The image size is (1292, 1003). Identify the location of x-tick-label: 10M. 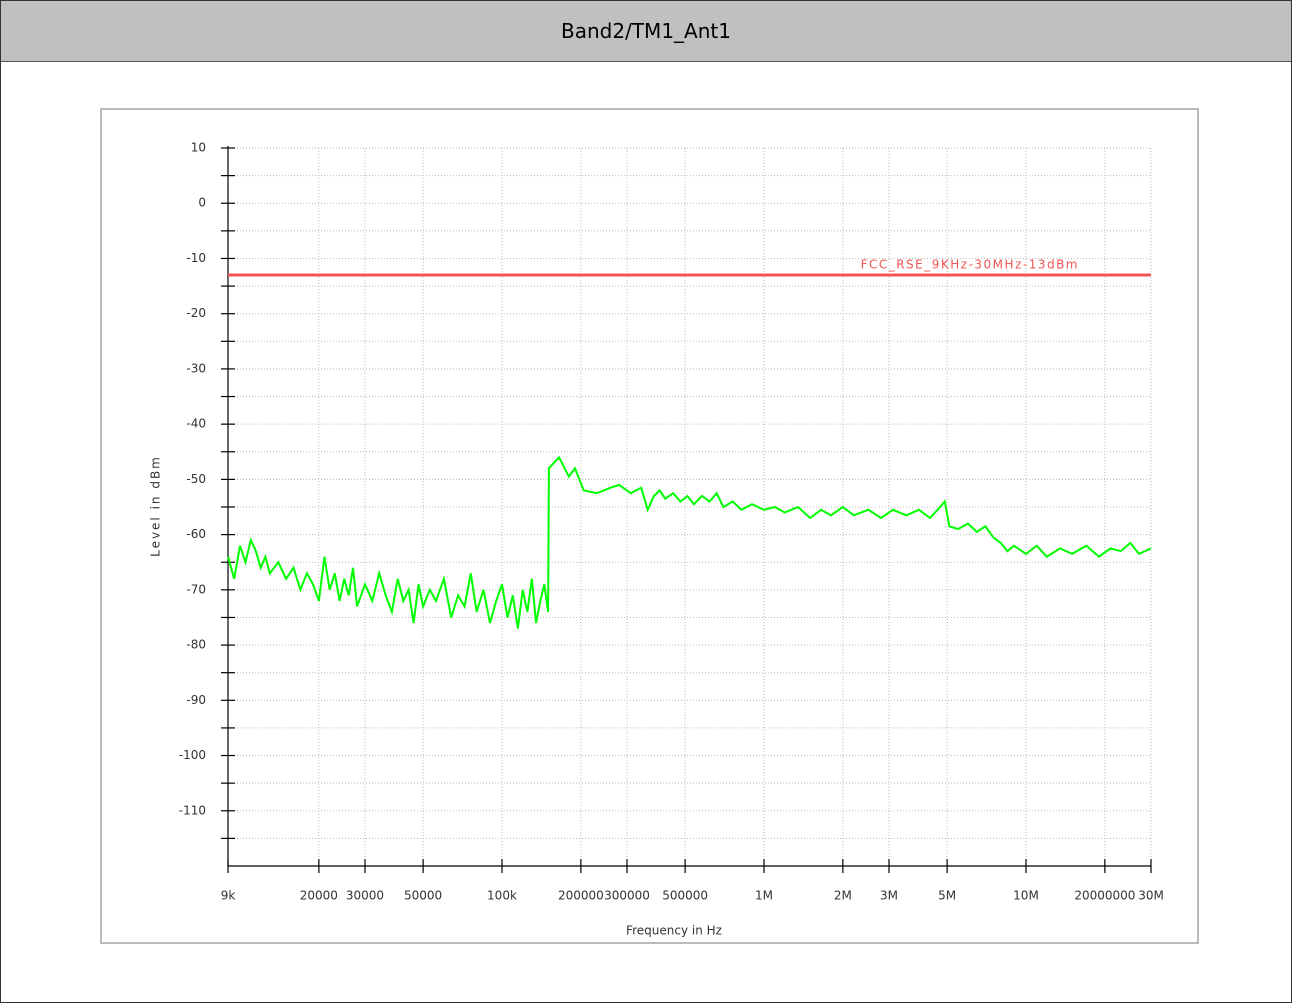
(1026, 896).